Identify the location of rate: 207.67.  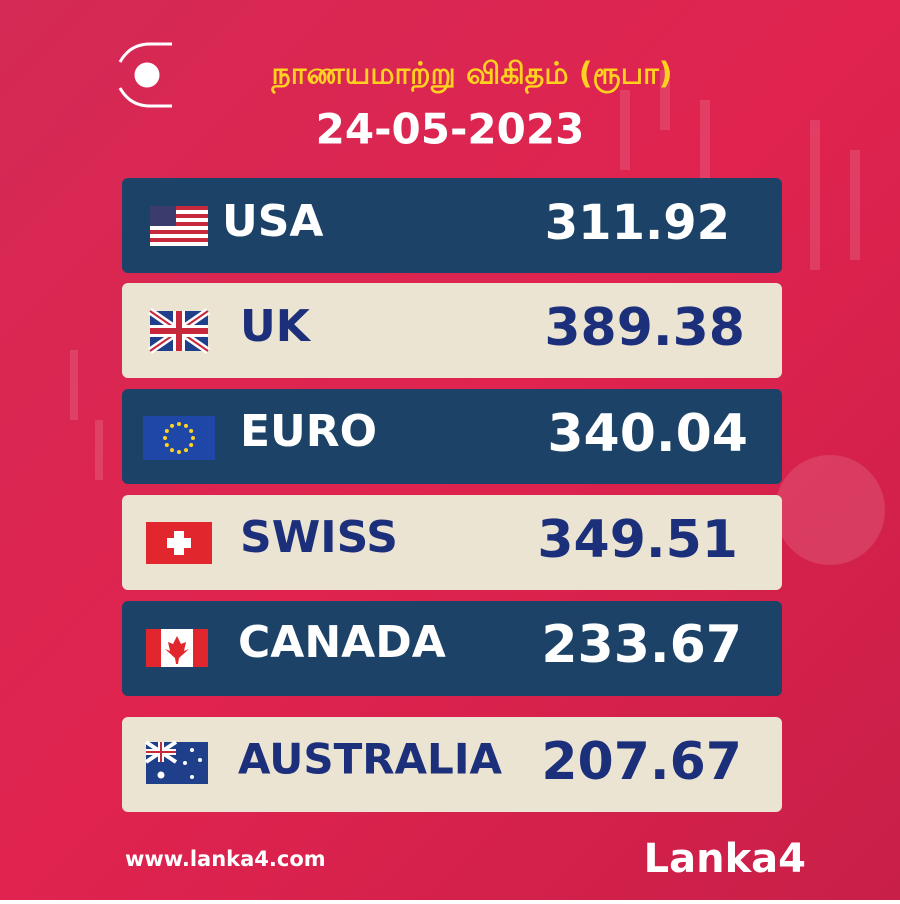
(641, 762).